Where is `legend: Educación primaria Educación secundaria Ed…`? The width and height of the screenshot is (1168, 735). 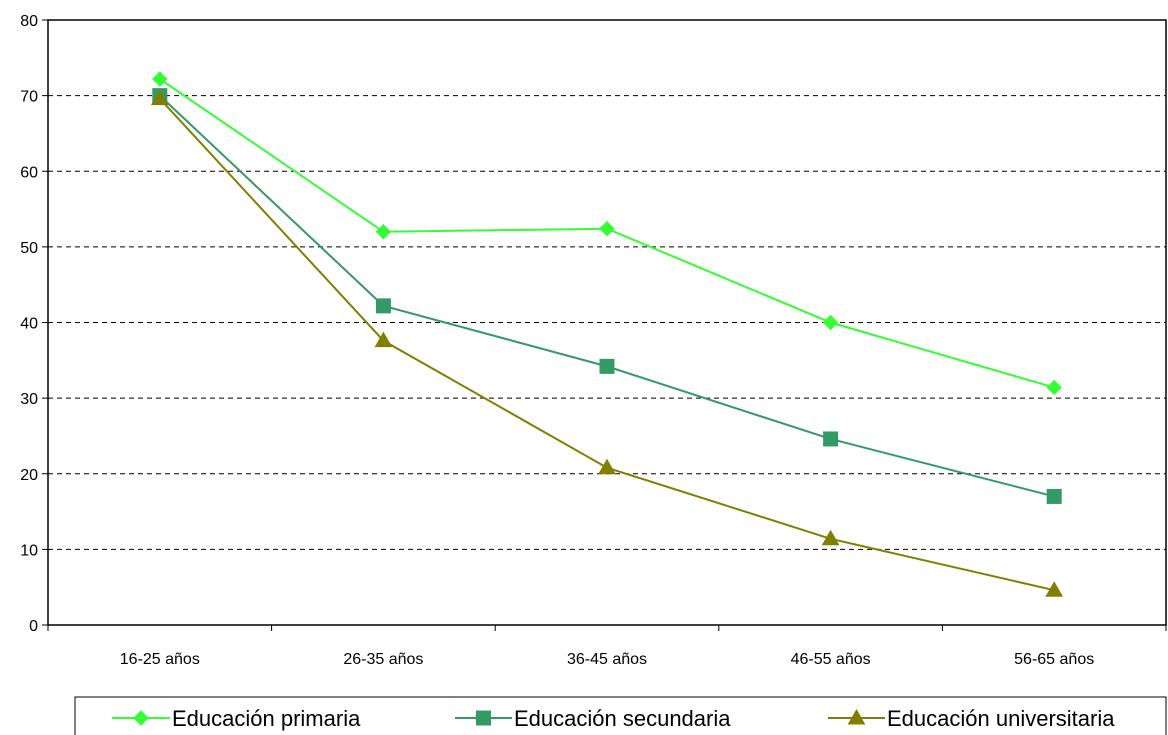
legend: Educación primaria Educación secundaria Ed… is located at coordinates (620, 716).